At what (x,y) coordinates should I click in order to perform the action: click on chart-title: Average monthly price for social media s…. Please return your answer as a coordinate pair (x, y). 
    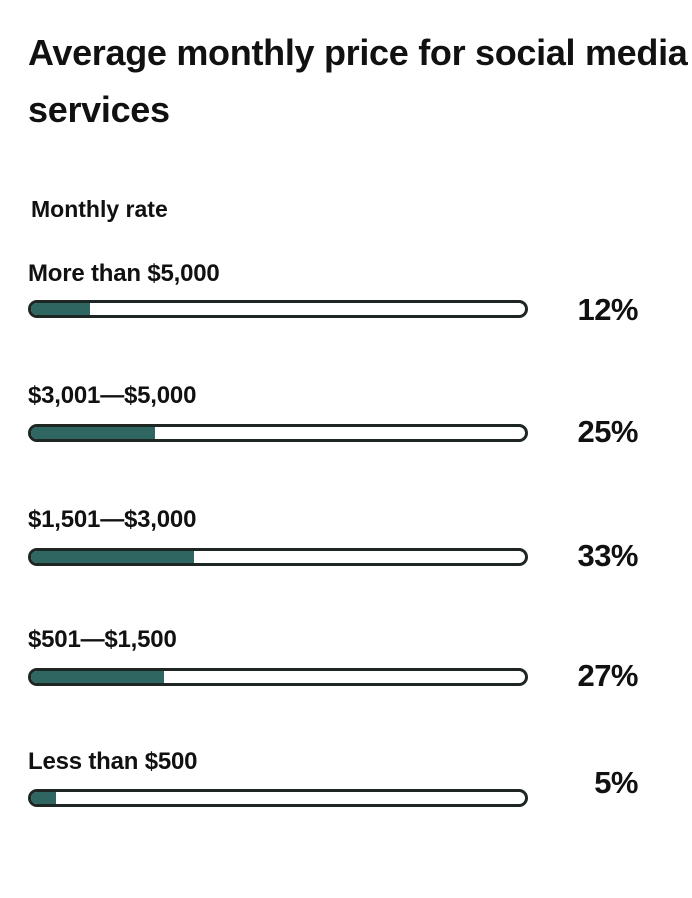
    Looking at the image, I should click on (358, 81).